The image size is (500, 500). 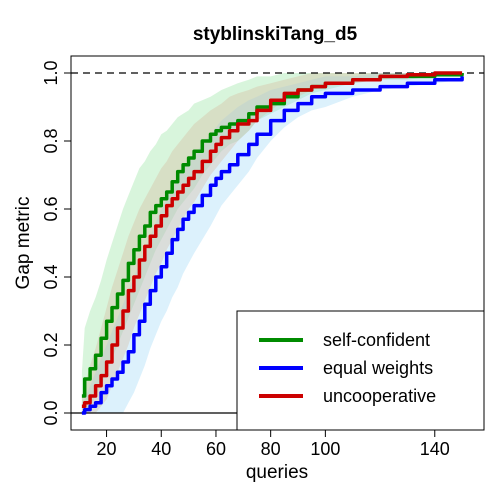 What do you see at coordinates (51, 344) in the screenshot?
I see `y-tick-label: 0.2` at bounding box center [51, 344].